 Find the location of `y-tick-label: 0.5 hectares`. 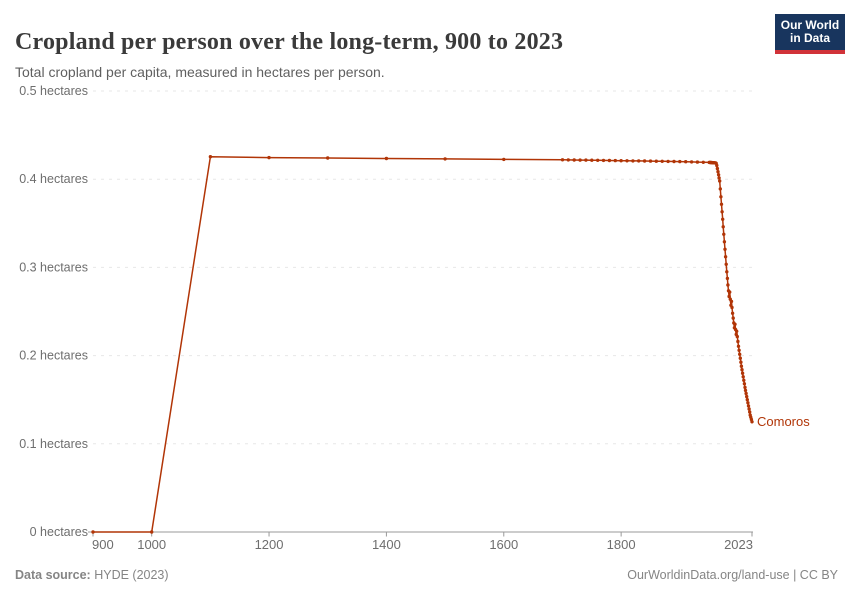

y-tick-label: 0.5 hectares is located at coordinates (53, 91).